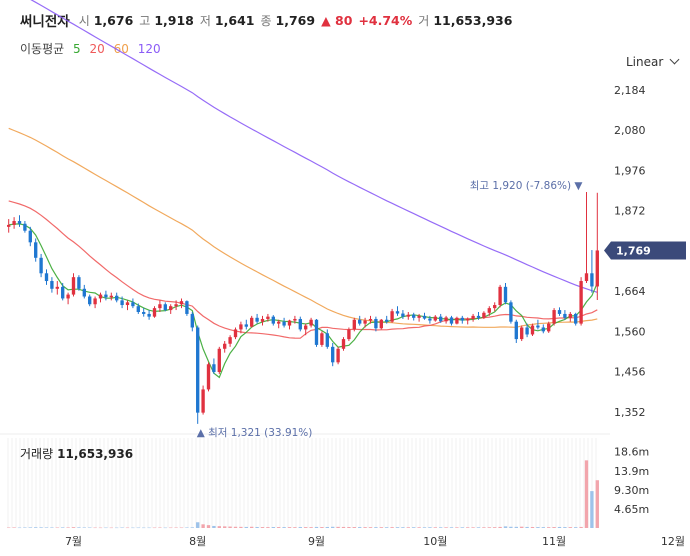 The height and width of the screenshot is (556, 690). Describe the element at coordinates (42, 49) in the screenshot. I see `moving-average-label: 이동평균` at that location.